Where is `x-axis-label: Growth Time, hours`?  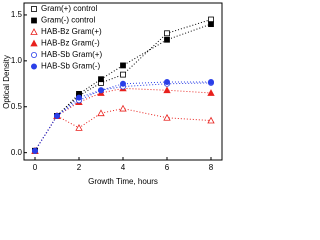 x-axis-label: Growth Time, hours is located at coordinates (123, 181).